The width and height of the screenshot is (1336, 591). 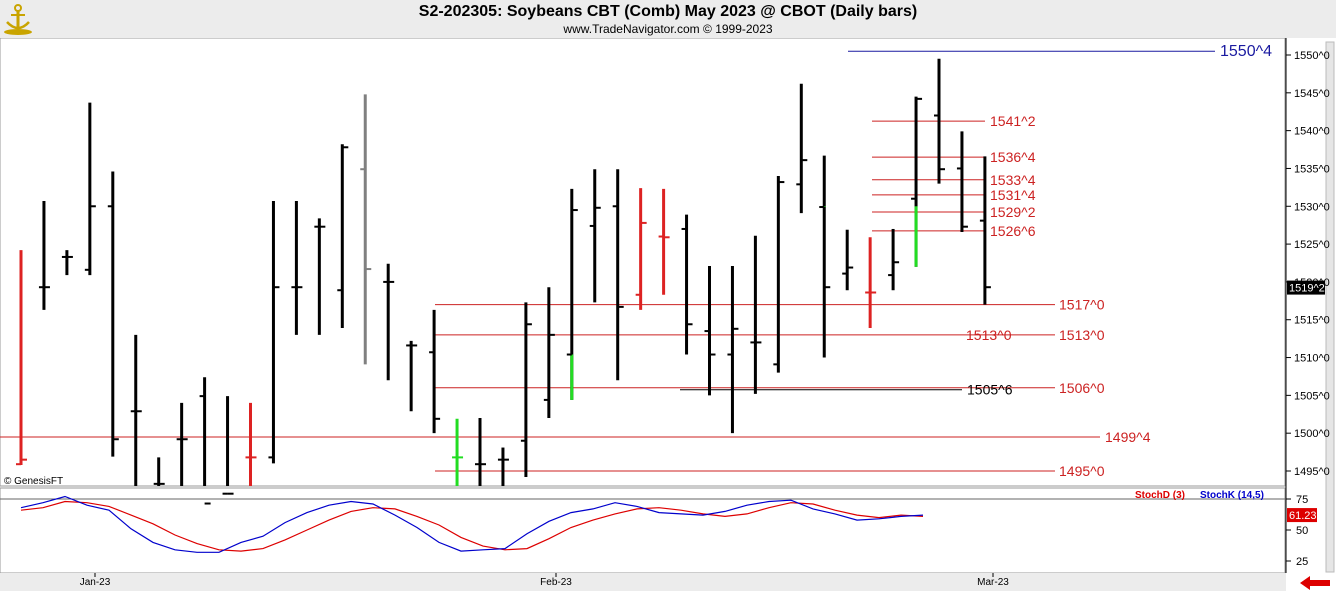 I want to click on level-label: 1536^4, so click(x=1013, y=157).